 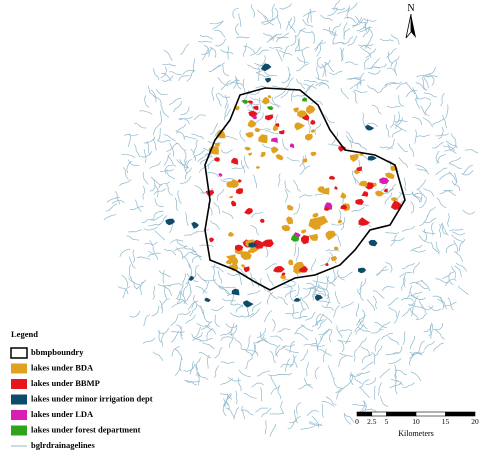 I want to click on scale-label: 2.5, so click(x=372, y=421).